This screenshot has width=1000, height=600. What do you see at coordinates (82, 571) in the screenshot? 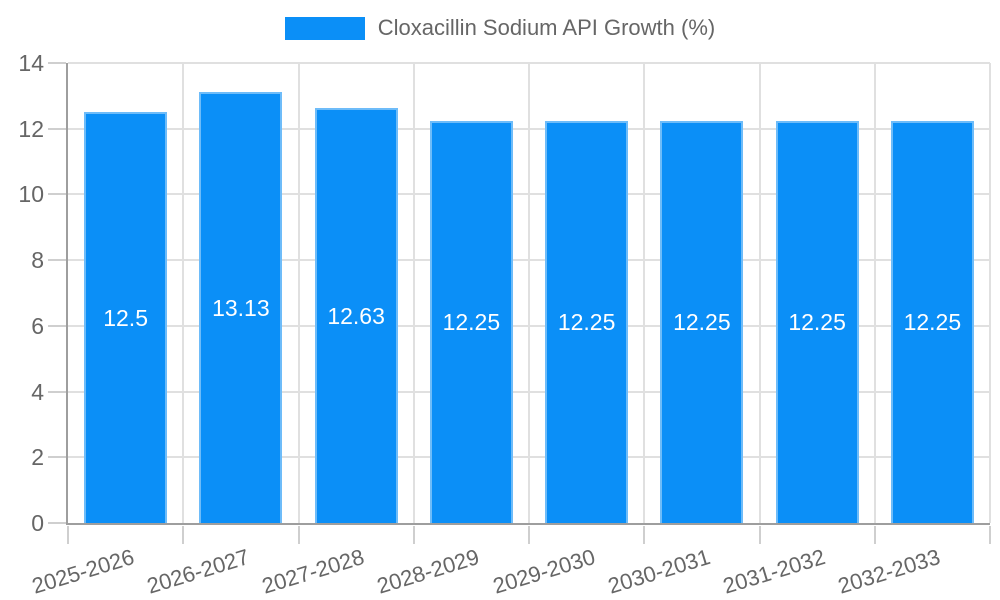
I see `x-axis-category-label: 2025-2026` at bounding box center [82, 571].